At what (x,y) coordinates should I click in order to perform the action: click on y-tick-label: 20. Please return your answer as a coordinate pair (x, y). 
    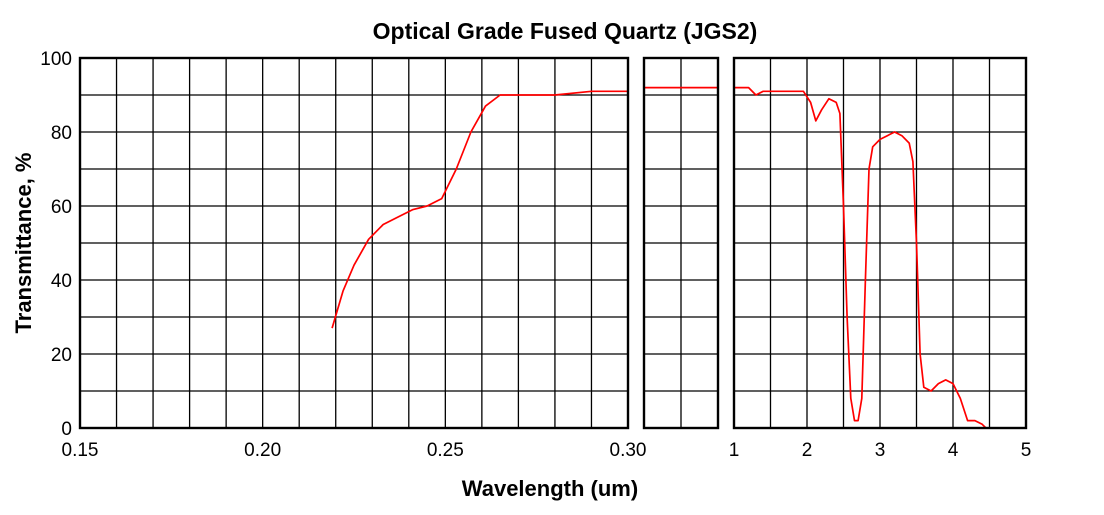
    Looking at the image, I should click on (61, 355).